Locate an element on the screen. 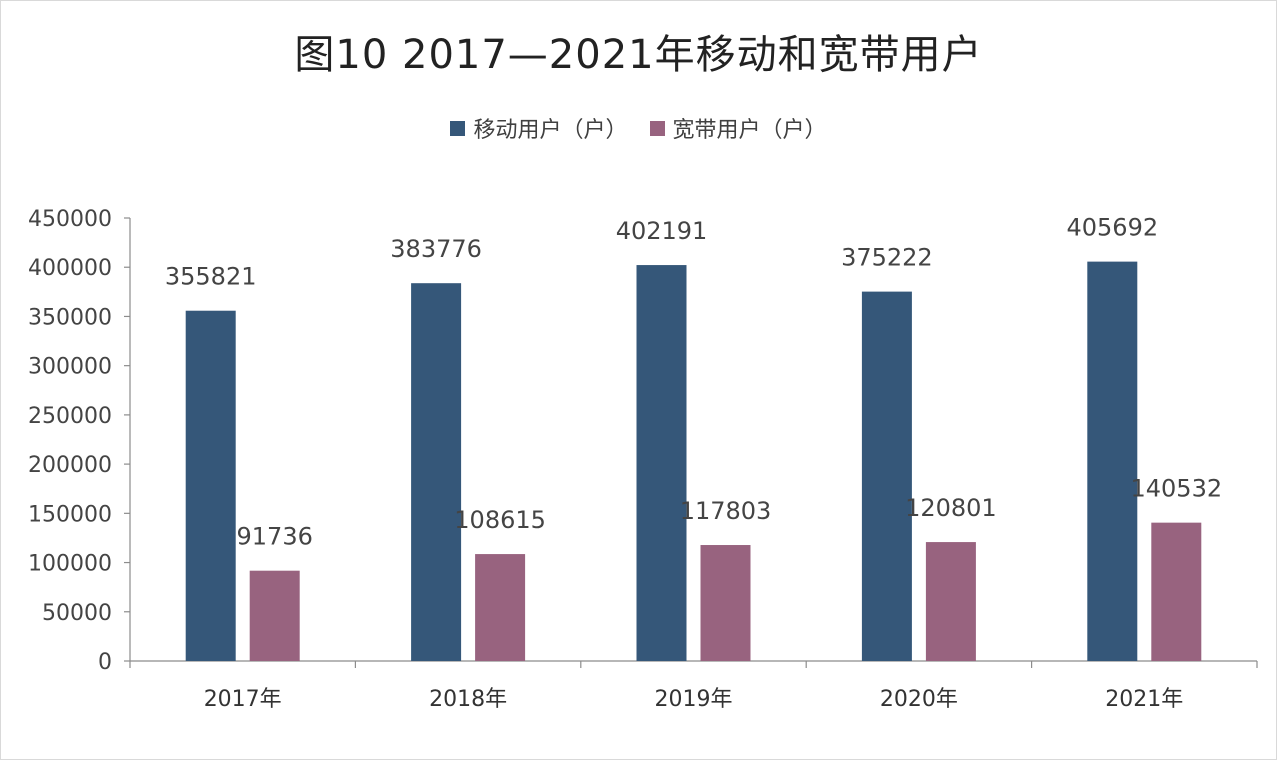 This screenshot has height=760, width=1277. y-tick-label: 150000 is located at coordinates (70, 514).